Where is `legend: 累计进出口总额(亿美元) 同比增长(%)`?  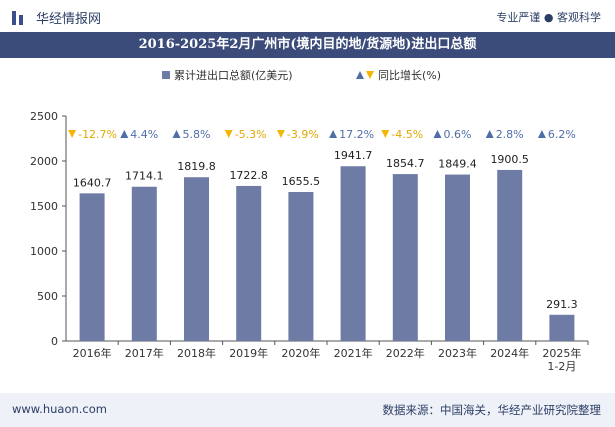
legend: 累计进出口总额(亿美元) 同比增长(%) is located at coordinates (301, 75).